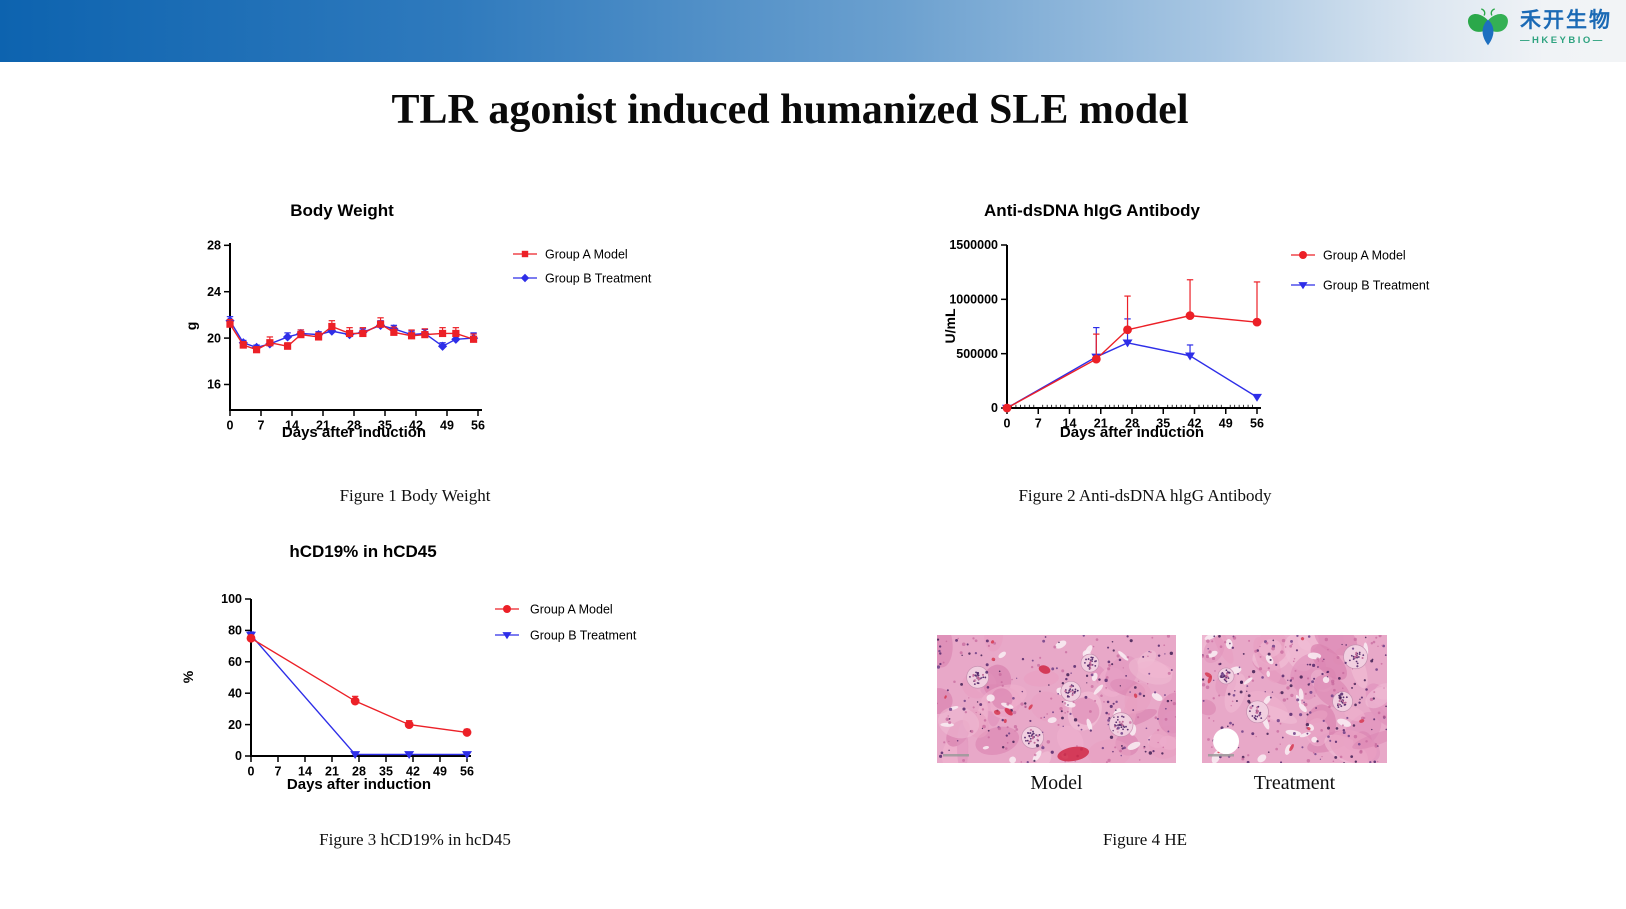  Describe the element at coordinates (1145, 839) in the screenshot. I see `figure4-caption: Figure 4 HE` at that location.